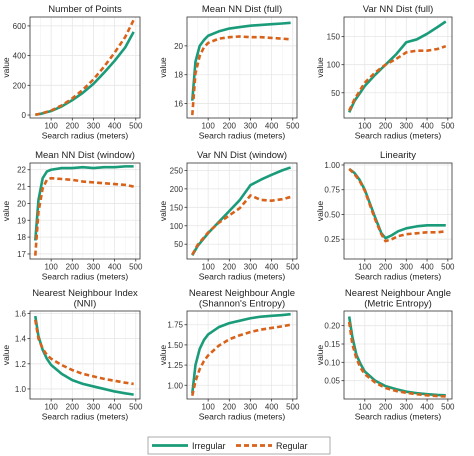 This screenshot has width=474, height=456. I want to click on y-tick-label: 400, so click(20, 56).